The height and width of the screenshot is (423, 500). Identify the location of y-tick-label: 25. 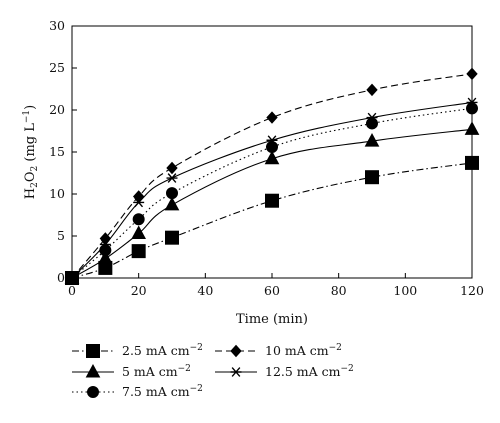
(57, 67).